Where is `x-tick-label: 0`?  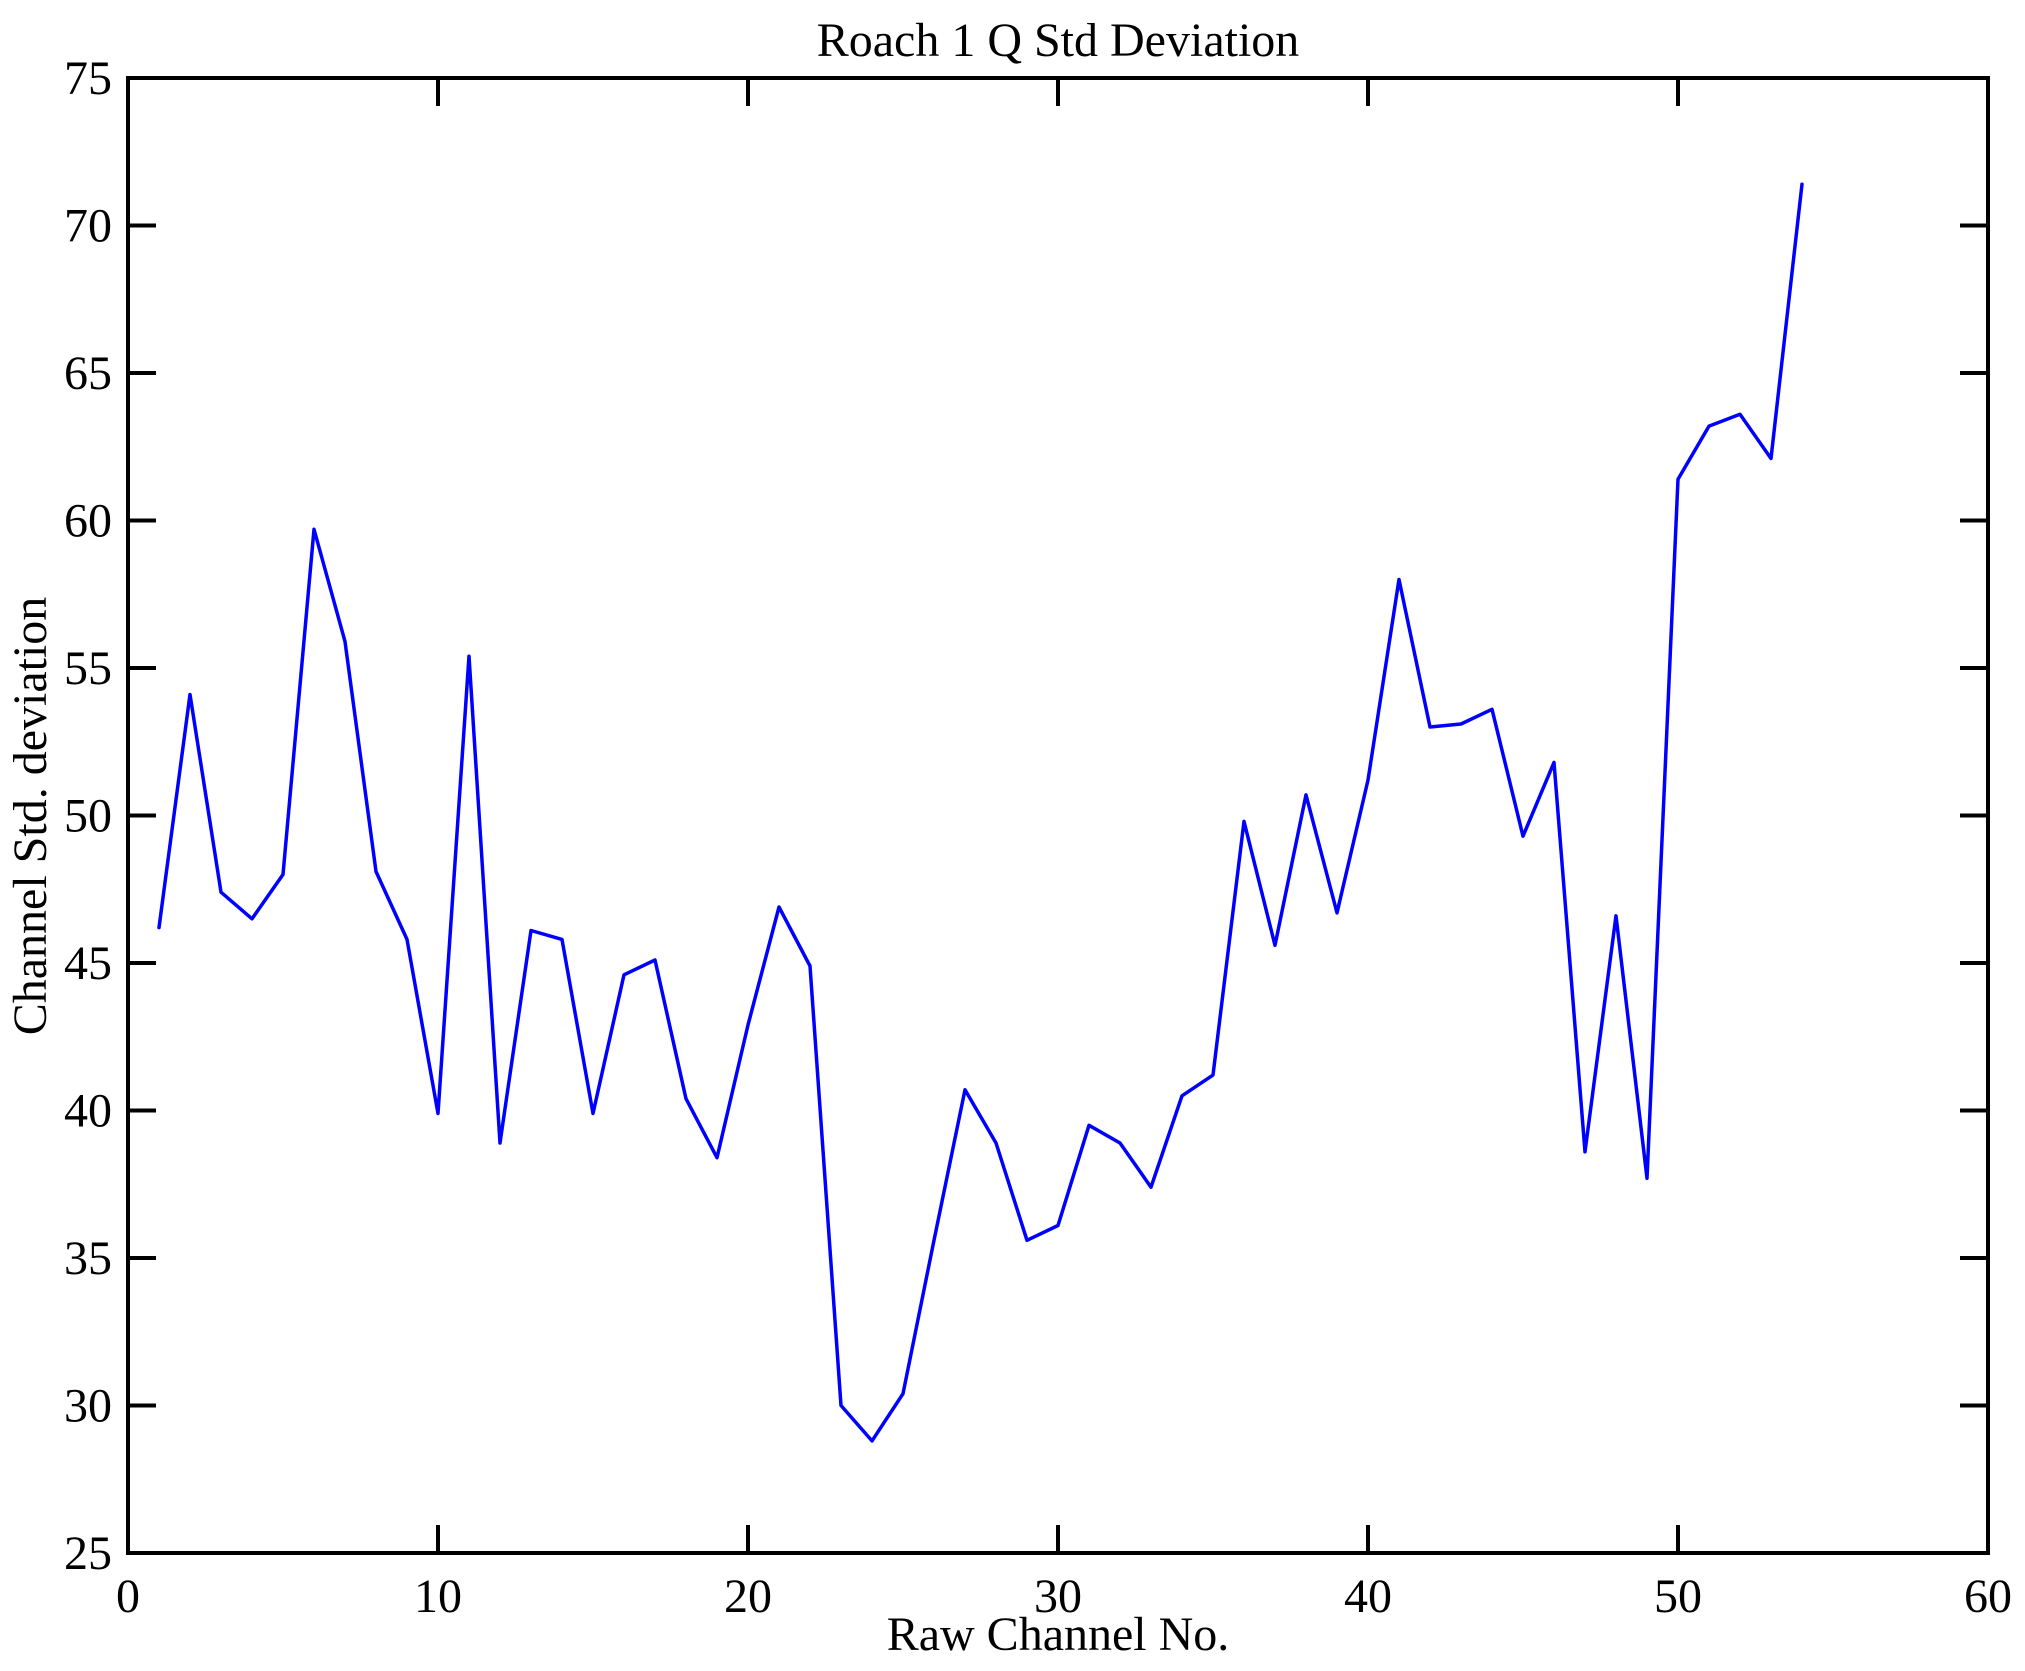
x-tick-label: 0 is located at coordinates (128, 1596).